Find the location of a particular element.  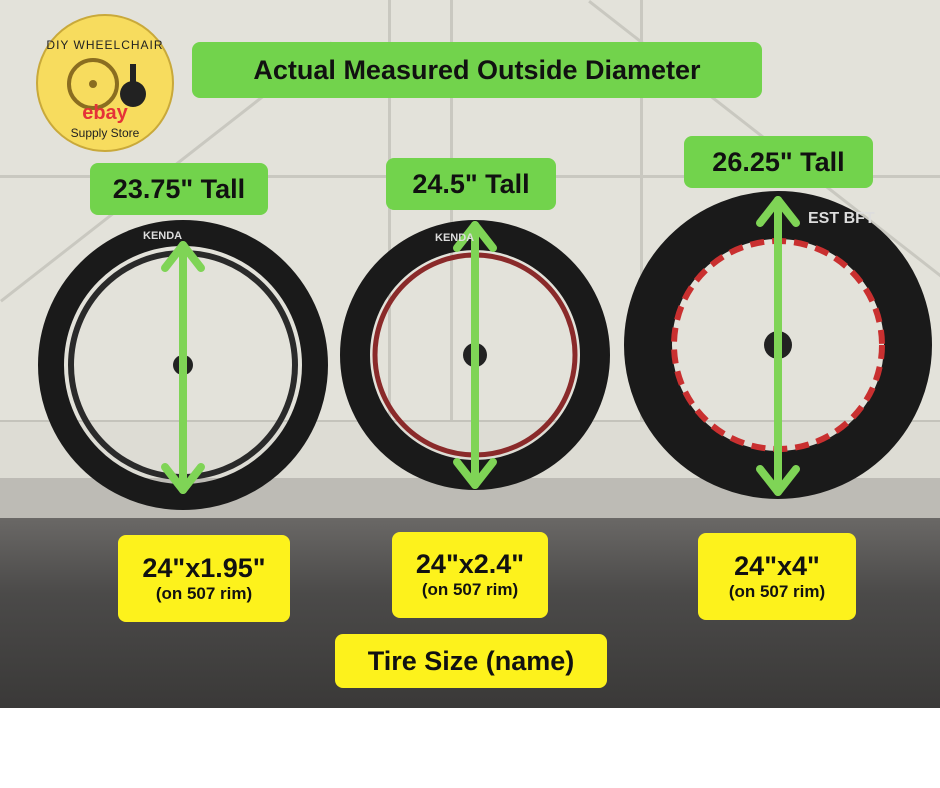

ebay-brand: ebay is located at coordinates (105, 113).